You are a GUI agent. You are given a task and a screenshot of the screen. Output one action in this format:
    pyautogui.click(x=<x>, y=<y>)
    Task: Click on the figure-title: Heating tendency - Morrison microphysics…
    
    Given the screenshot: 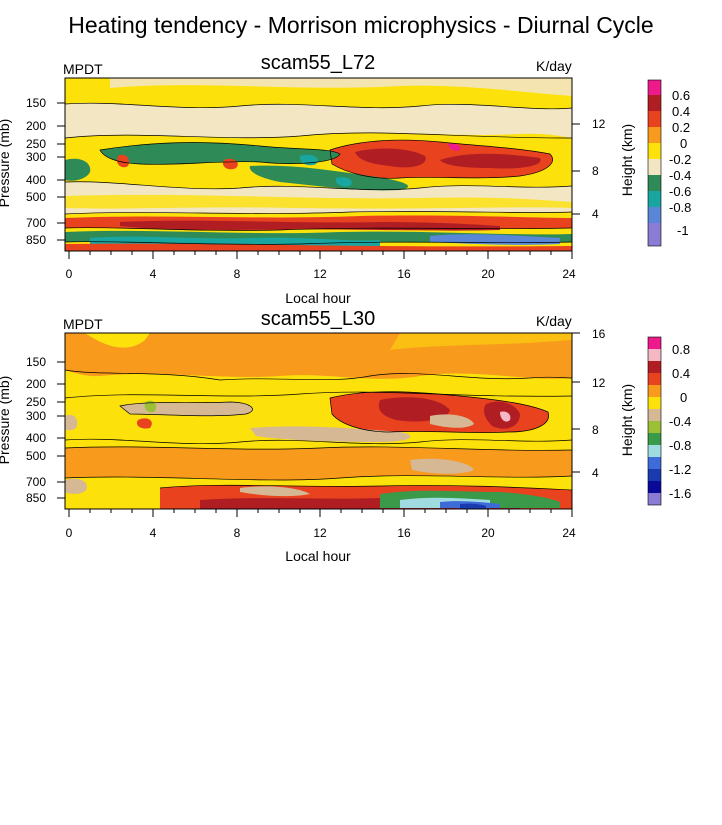 What is the action you would take?
    pyautogui.click(x=361, y=25)
    